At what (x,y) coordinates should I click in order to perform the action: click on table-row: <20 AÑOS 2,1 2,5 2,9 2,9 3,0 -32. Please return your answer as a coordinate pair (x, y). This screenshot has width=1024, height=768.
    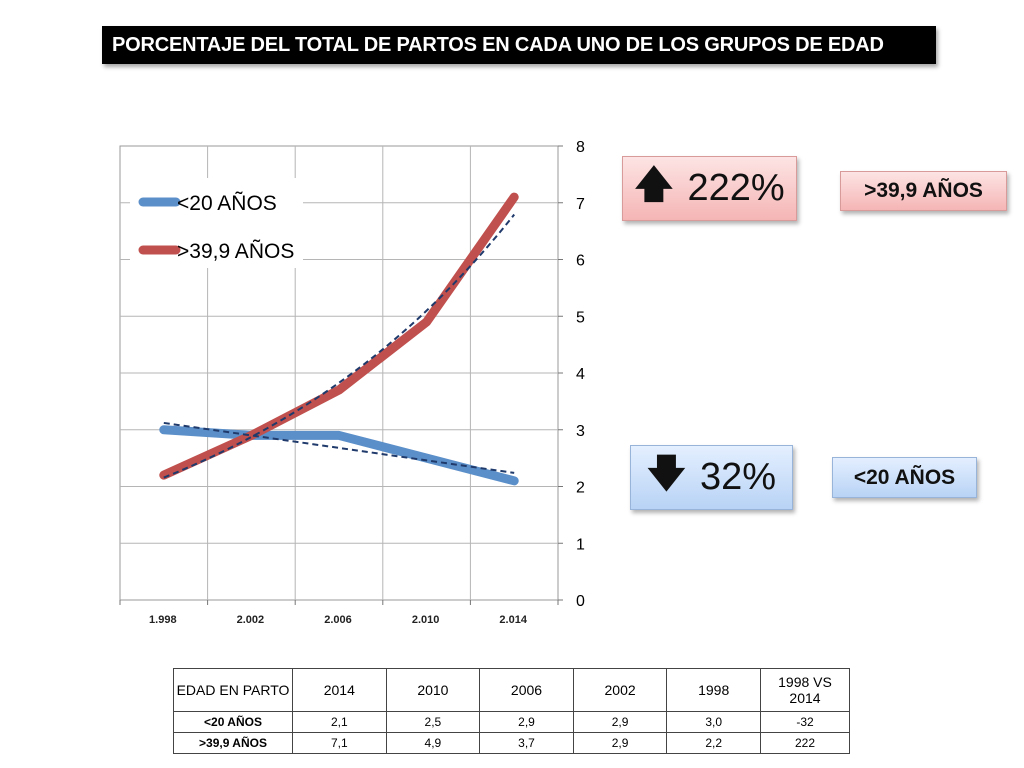
    Looking at the image, I should click on (511, 722).